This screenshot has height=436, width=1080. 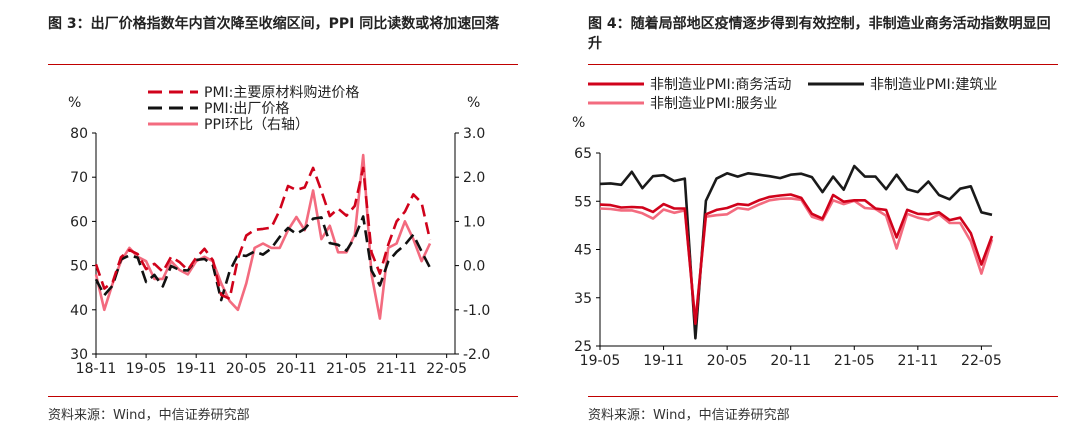 What do you see at coordinates (474, 222) in the screenshot?
I see `y-tick-label-right: 1.0` at bounding box center [474, 222].